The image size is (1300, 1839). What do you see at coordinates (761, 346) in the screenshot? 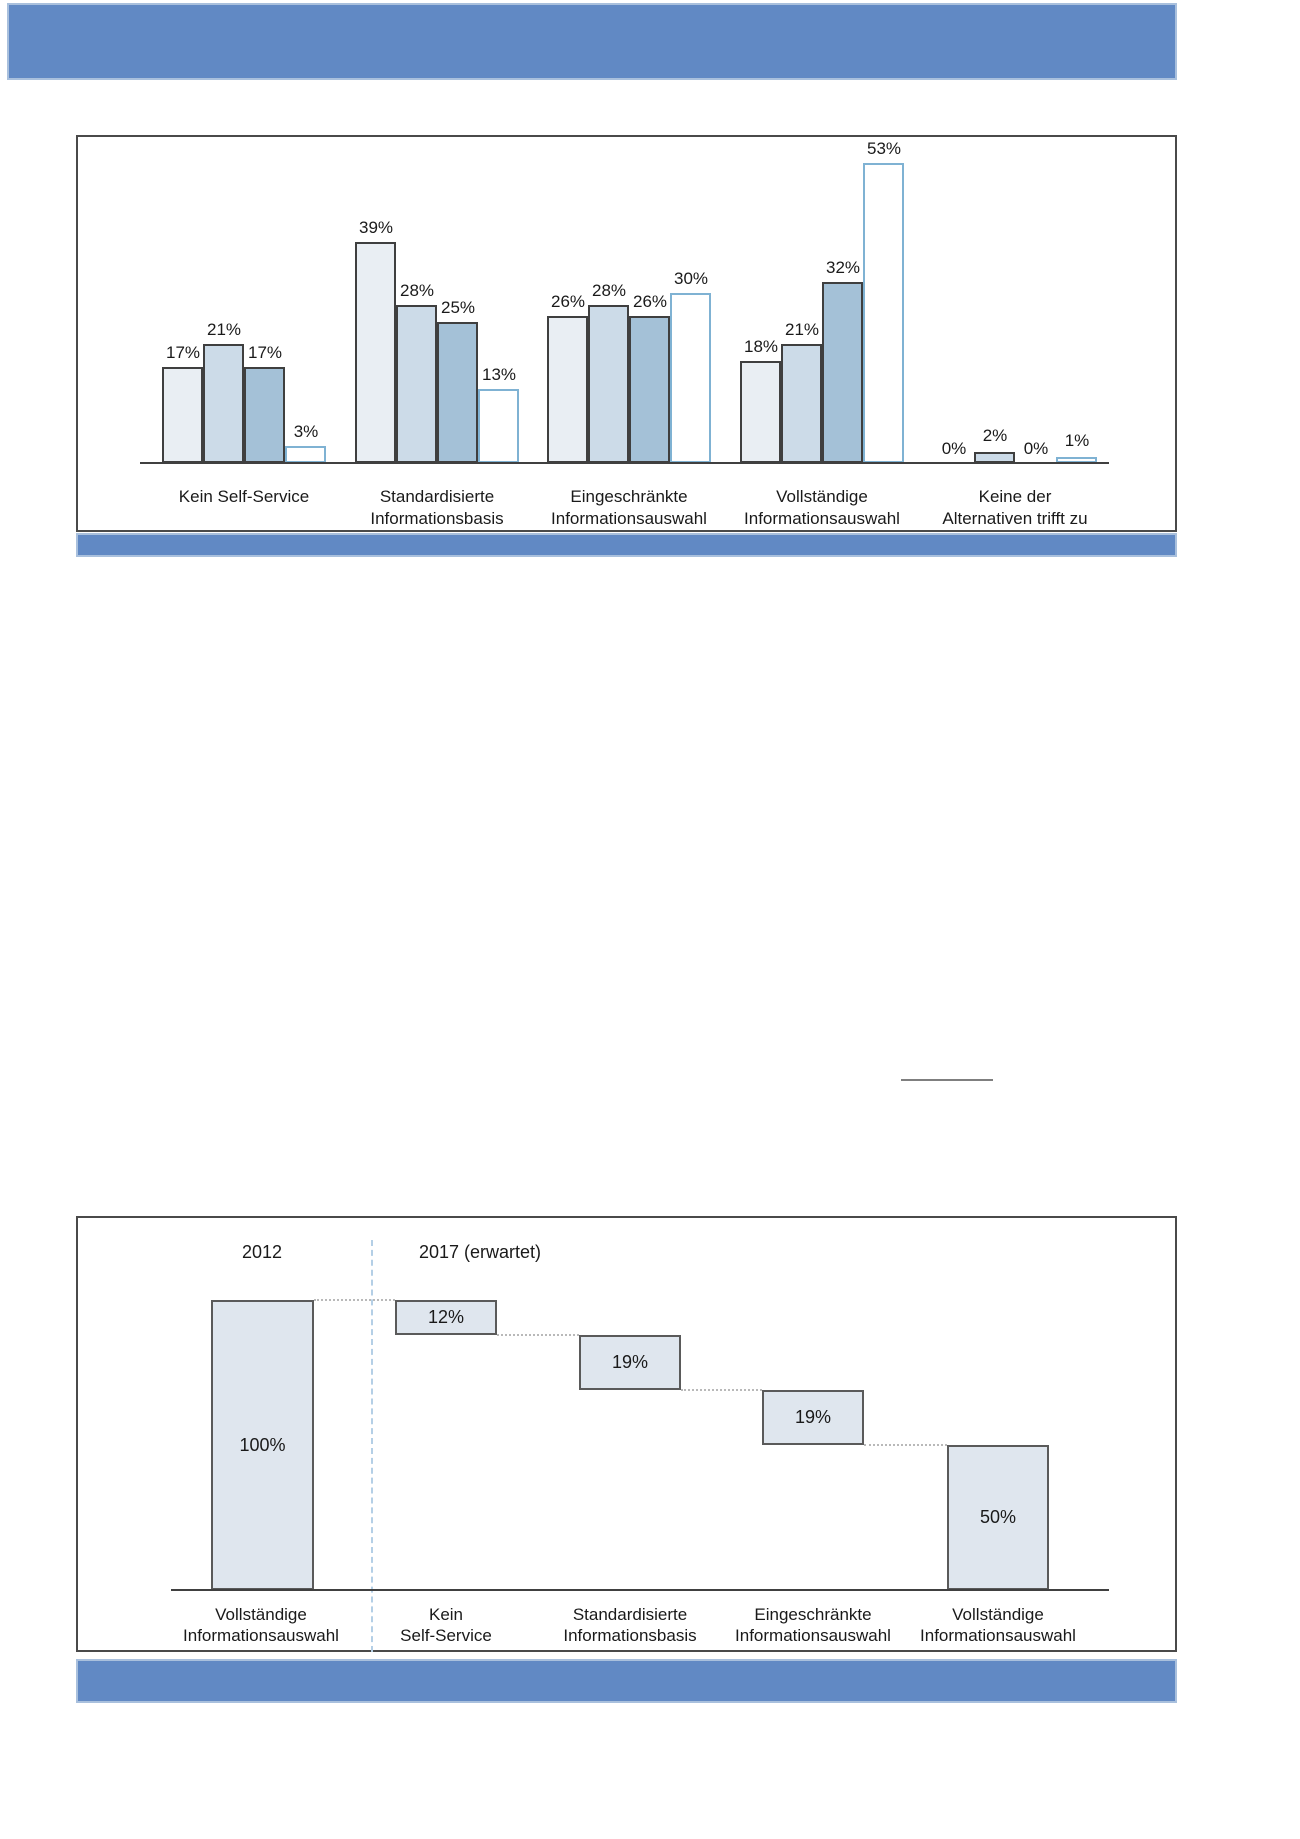
I see `value-label: 18%` at bounding box center [761, 346].